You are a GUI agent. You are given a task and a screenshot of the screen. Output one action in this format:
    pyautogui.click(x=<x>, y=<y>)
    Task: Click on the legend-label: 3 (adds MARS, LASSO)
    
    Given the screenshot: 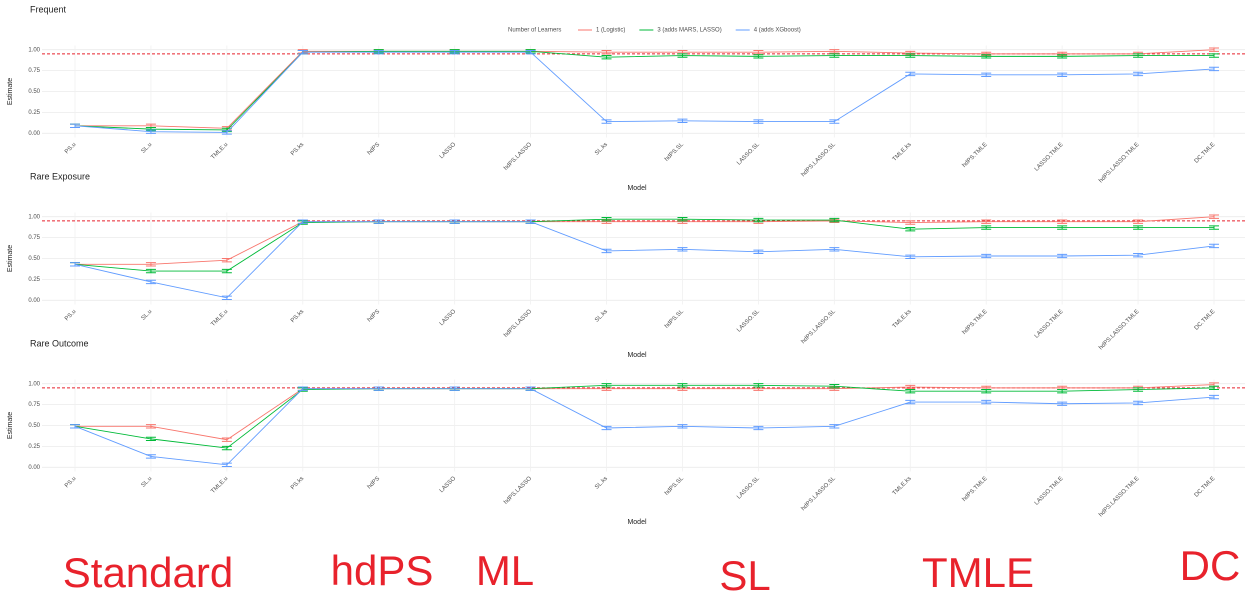 What is the action you would take?
    pyautogui.click(x=689, y=31)
    